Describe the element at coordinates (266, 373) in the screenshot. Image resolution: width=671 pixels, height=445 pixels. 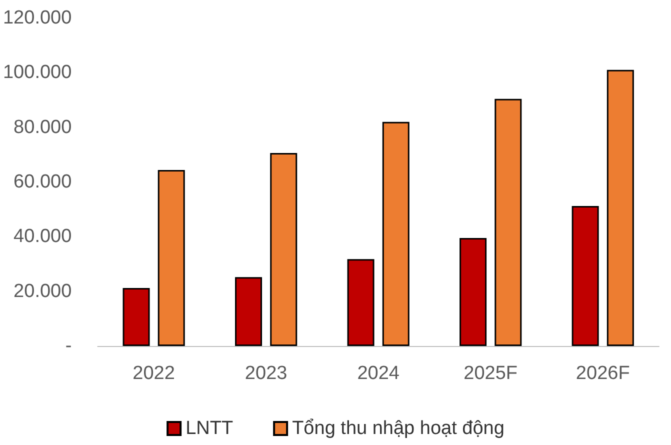
I see `x-tick-label: 2023` at that location.